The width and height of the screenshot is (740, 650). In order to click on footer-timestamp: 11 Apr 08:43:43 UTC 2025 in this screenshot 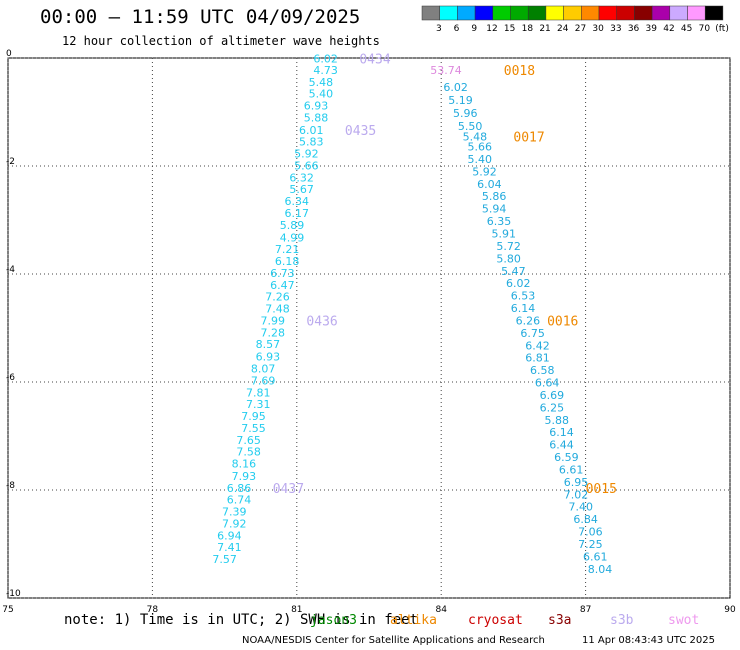, I will do `click(648, 640)`.